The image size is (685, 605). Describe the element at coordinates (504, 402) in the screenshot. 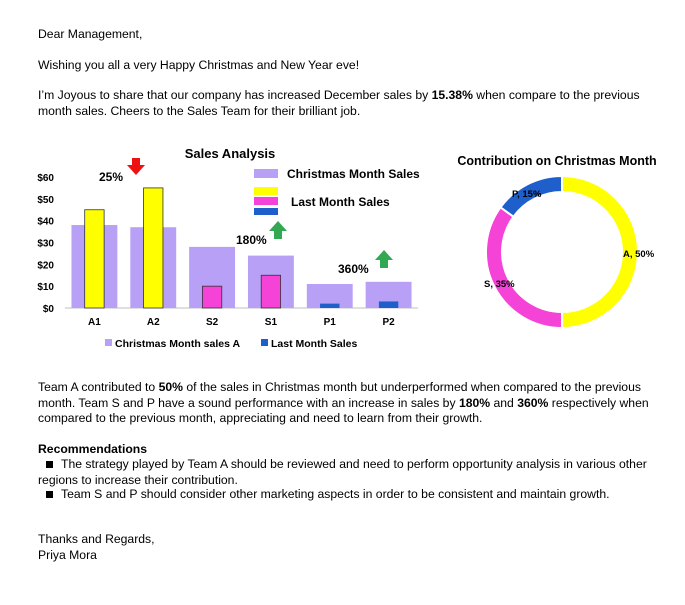

I see `analysis-text-3: and` at that location.